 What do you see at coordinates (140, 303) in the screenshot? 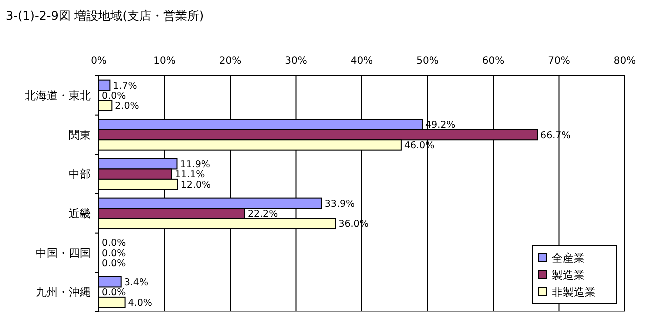
I see `data-label: 4.0%` at bounding box center [140, 303].